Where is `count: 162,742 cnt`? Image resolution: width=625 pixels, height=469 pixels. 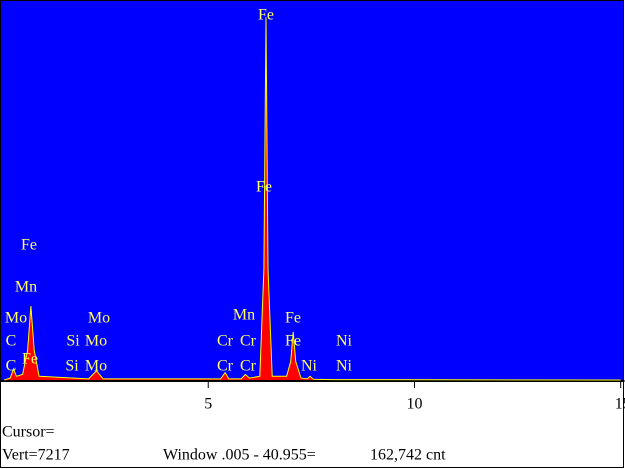
count: 162,742 cnt is located at coordinates (408, 455).